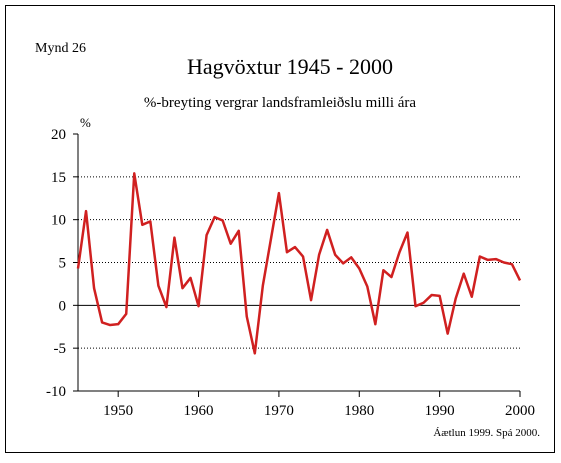  Describe the element at coordinates (60, 349) in the screenshot. I see `y-tick-label: -5` at that location.